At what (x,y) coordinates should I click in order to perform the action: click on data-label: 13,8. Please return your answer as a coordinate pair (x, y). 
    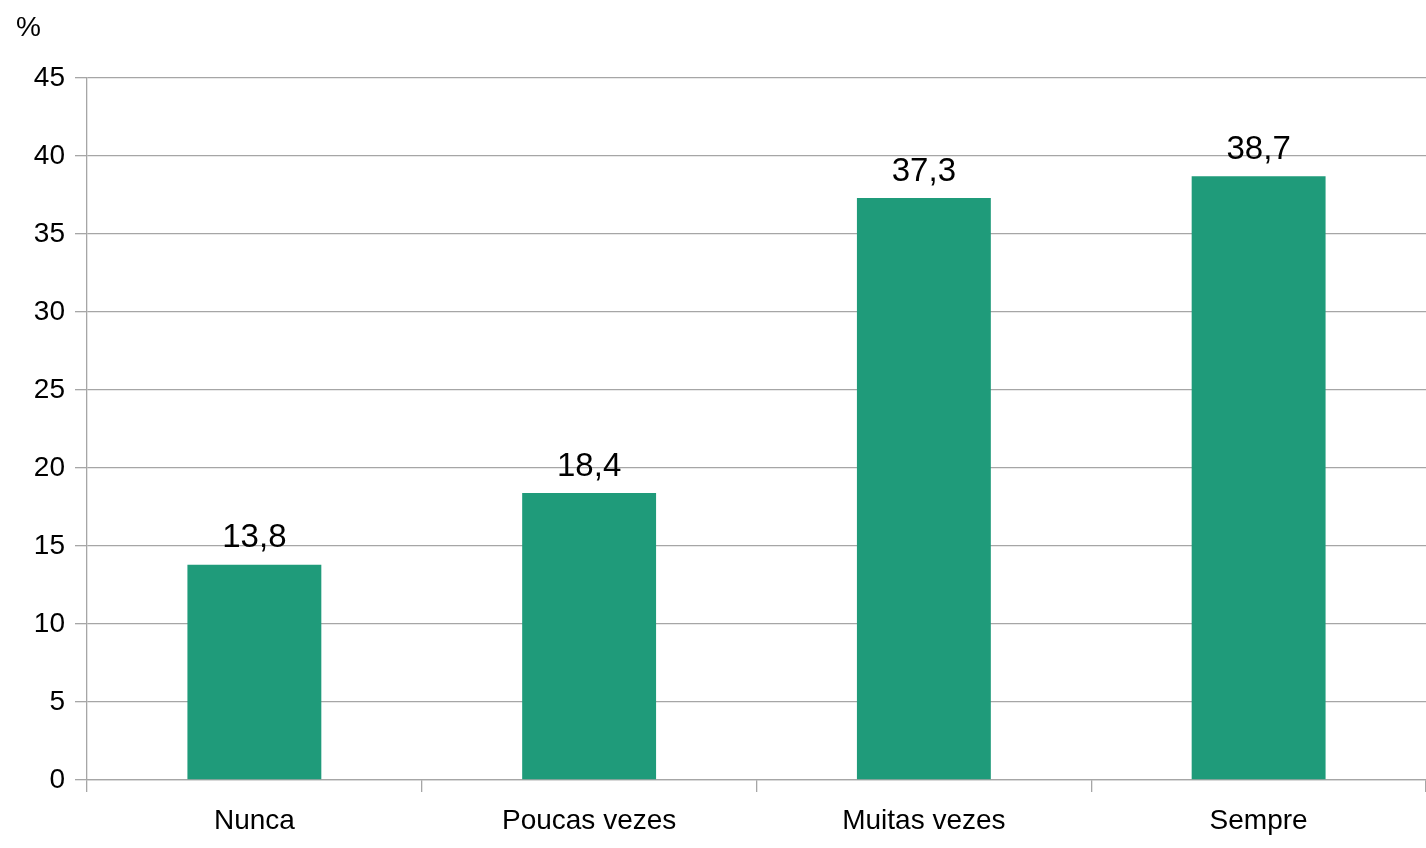
    Looking at the image, I should click on (254, 536).